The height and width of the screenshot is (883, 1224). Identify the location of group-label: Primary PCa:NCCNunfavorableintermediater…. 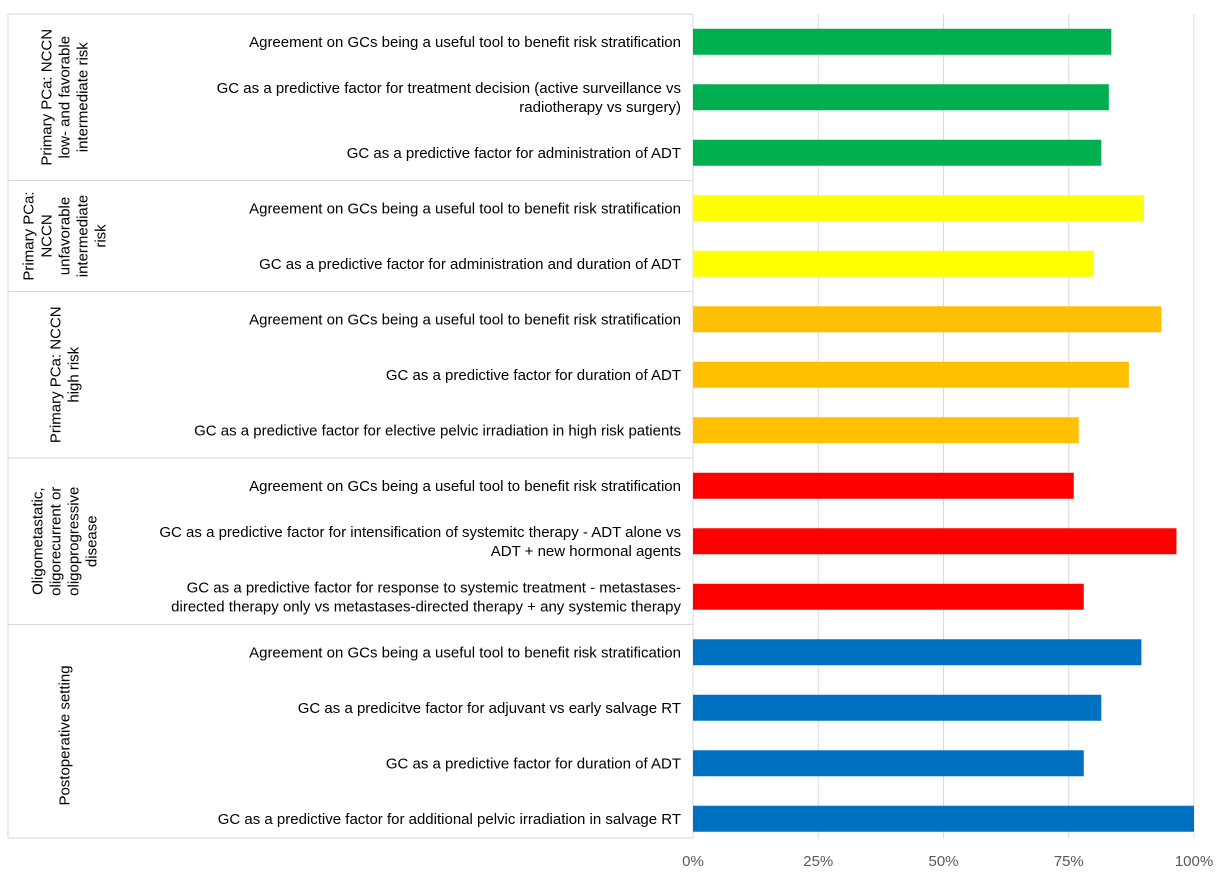
(65, 235).